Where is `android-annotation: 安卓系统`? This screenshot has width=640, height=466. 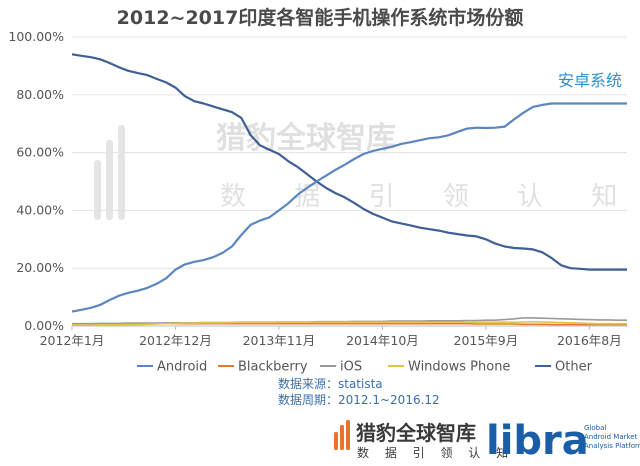 android-annotation: 安卓系统 is located at coordinates (590, 80).